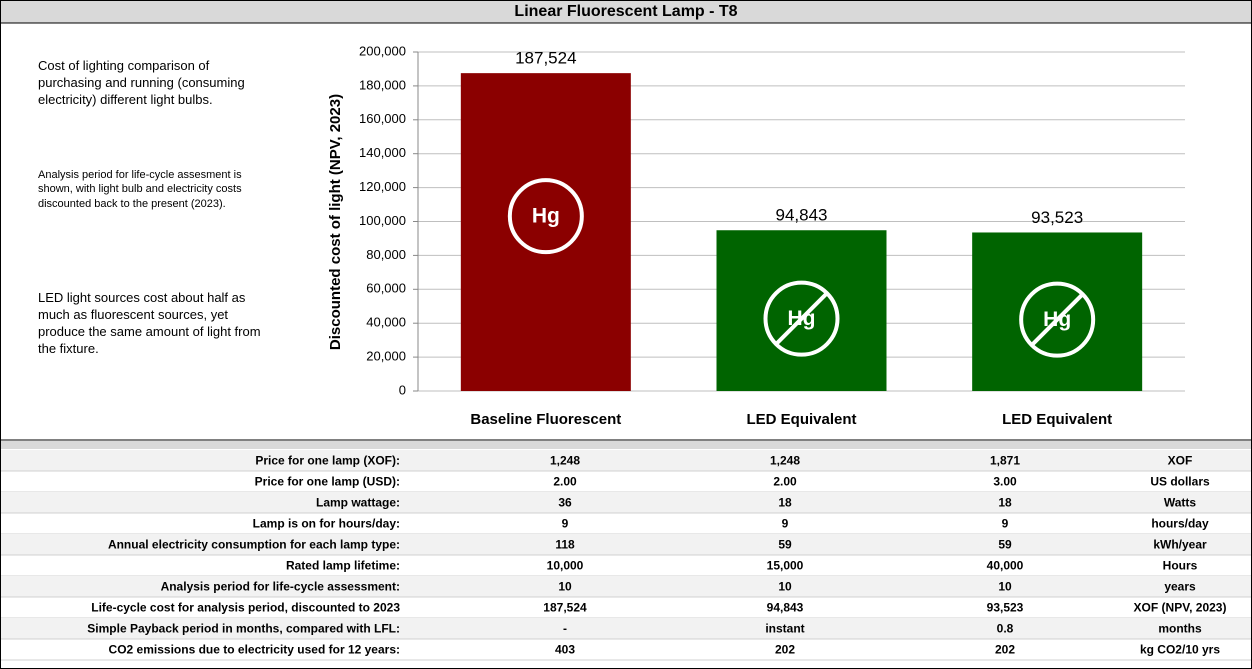  I want to click on cell-value: 1,871, so click(1005, 461).